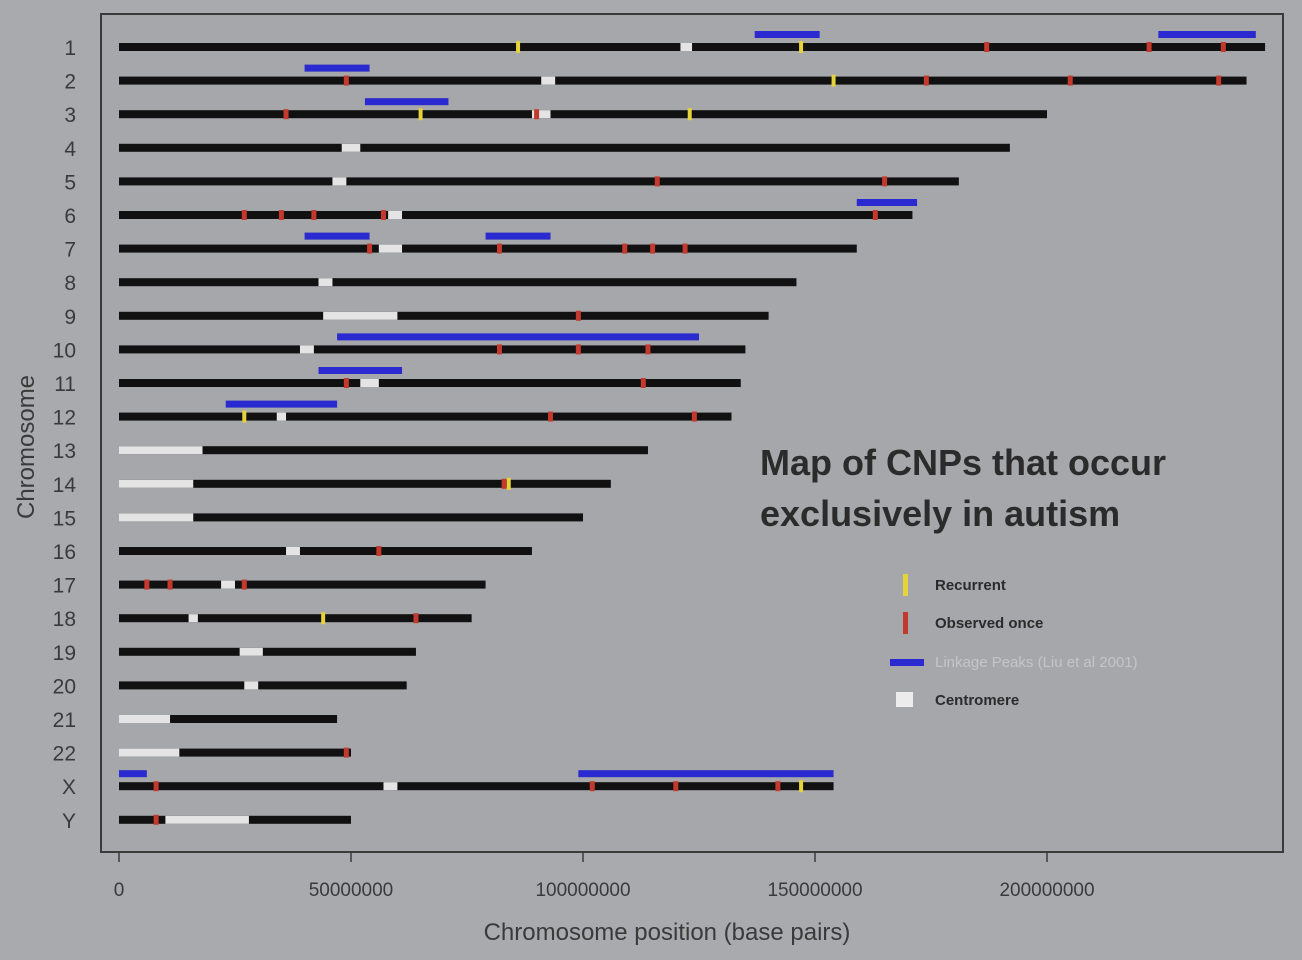  What do you see at coordinates (69, 787) in the screenshot?
I see `chromosome-label: X` at bounding box center [69, 787].